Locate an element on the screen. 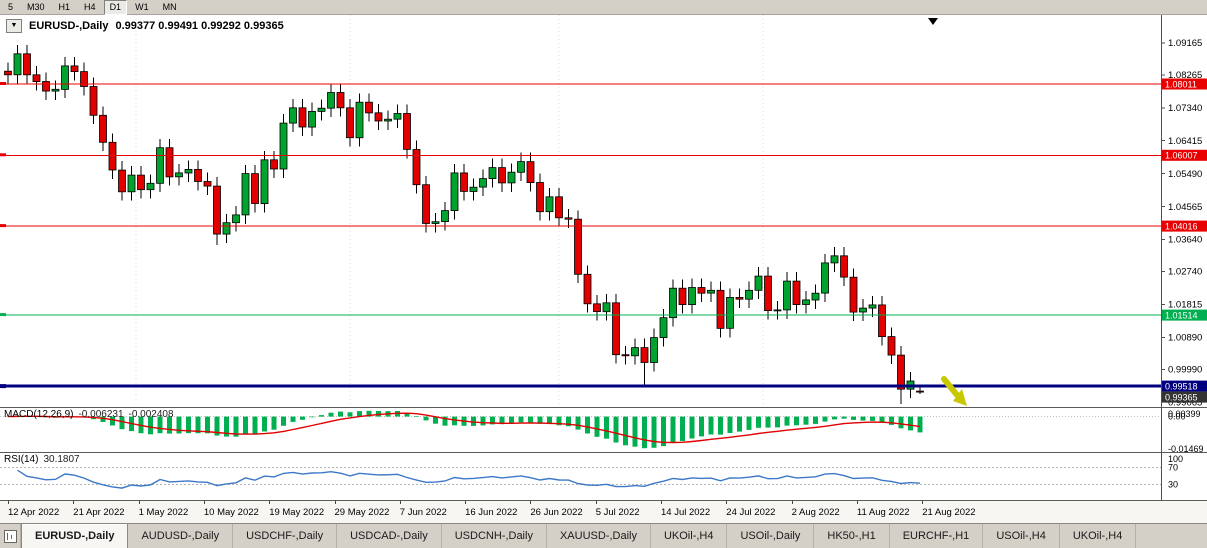  timeframe-button-d1: D1 is located at coordinates (115, 7).